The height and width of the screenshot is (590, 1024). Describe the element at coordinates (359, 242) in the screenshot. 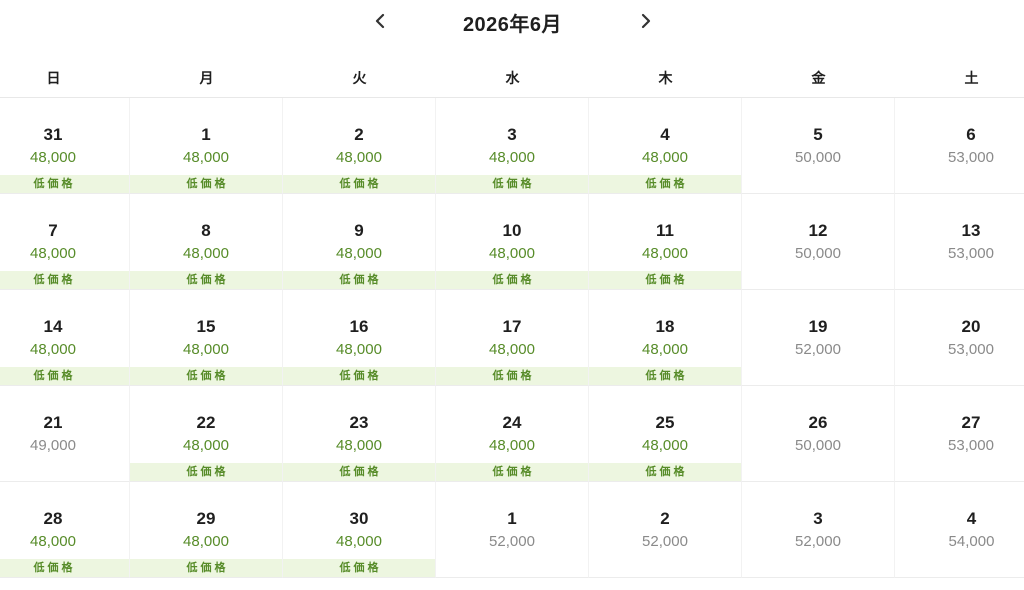

I see `day-cell: 9 48,000 低価格` at that location.